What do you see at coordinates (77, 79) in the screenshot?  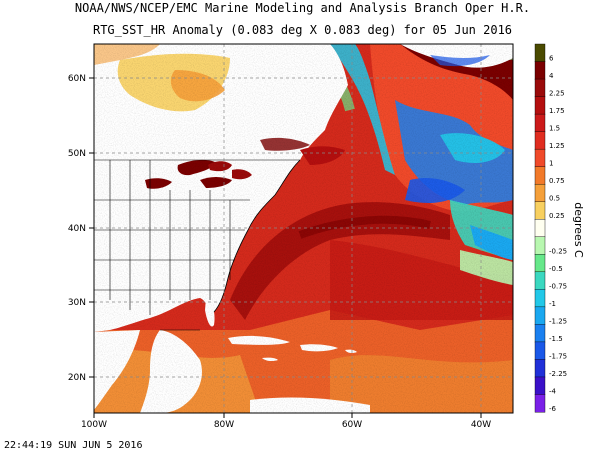 I see `lat-label-60n: 60N` at bounding box center [77, 79].